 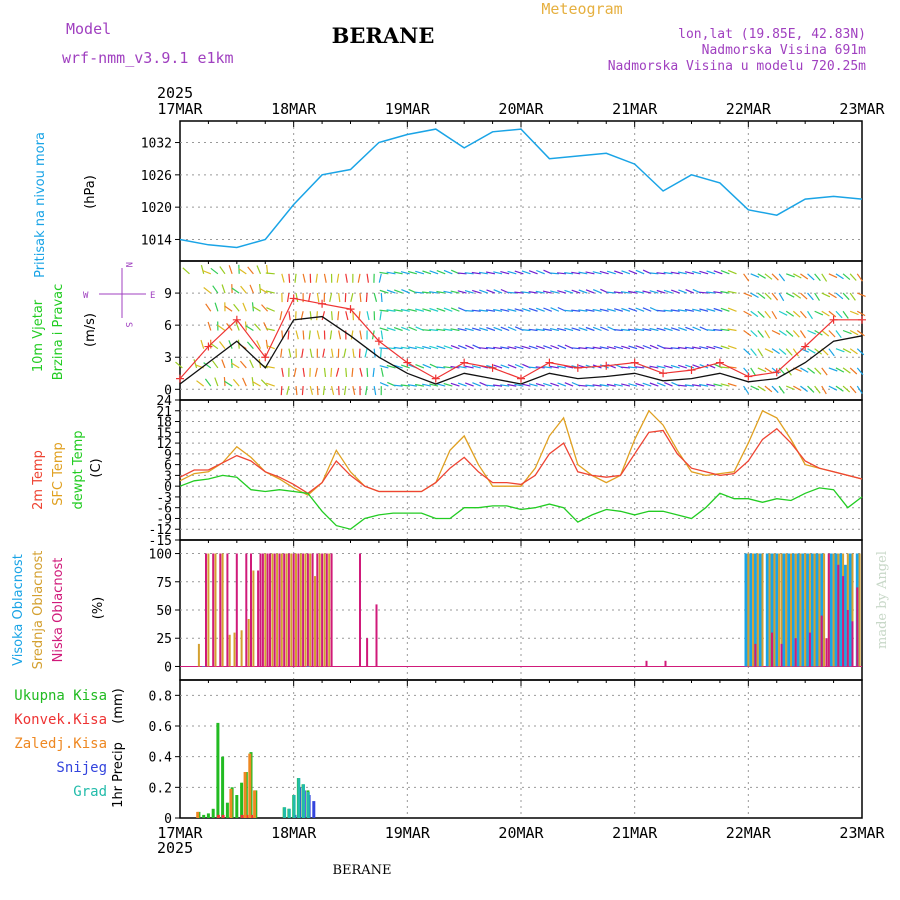 What do you see at coordinates (521, 502) in the screenshot?
I see `dewpt-series` at bounding box center [521, 502].